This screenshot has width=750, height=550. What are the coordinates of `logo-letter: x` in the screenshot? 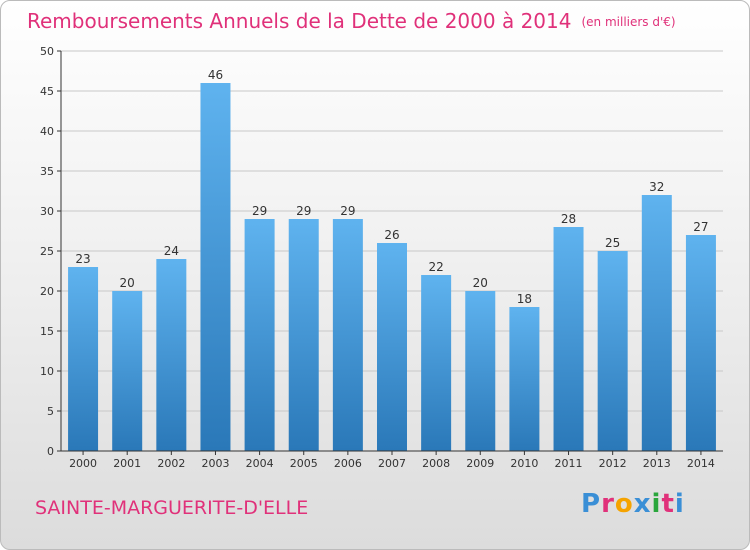 It's located at (642, 504).